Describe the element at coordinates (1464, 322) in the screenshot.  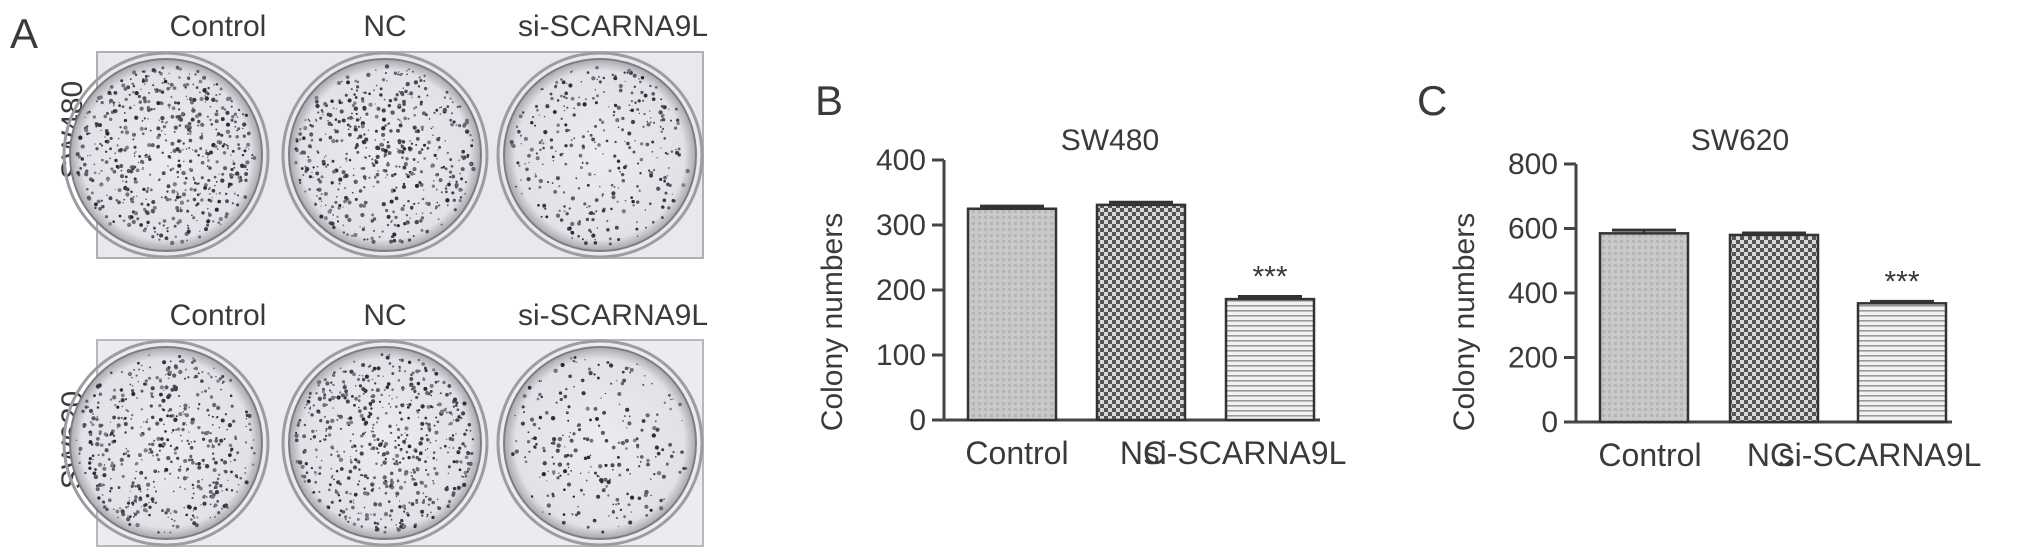
I see `chart-c-y-axis-label: Colony numbers` at that location.